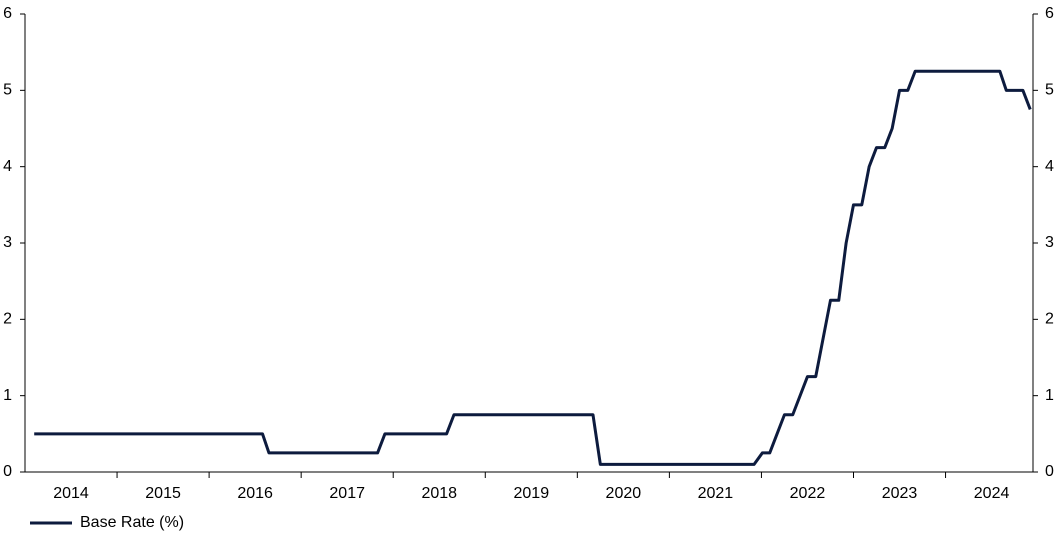 The image size is (1062, 535). What do you see at coordinates (992, 493) in the screenshot?
I see `x-tick-label: 2024` at bounding box center [992, 493].